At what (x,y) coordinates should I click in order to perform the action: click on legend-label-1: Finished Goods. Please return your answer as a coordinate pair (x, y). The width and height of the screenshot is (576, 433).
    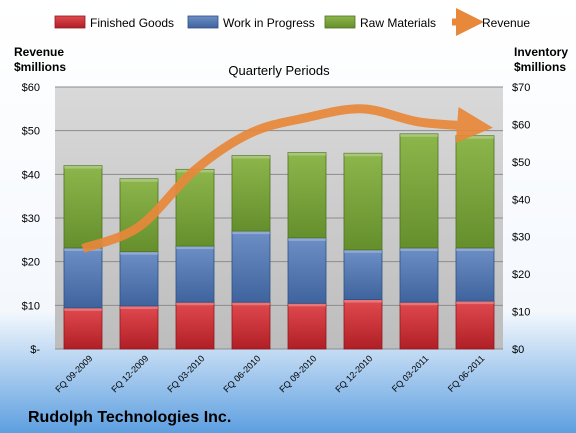
    Looking at the image, I should click on (132, 23).